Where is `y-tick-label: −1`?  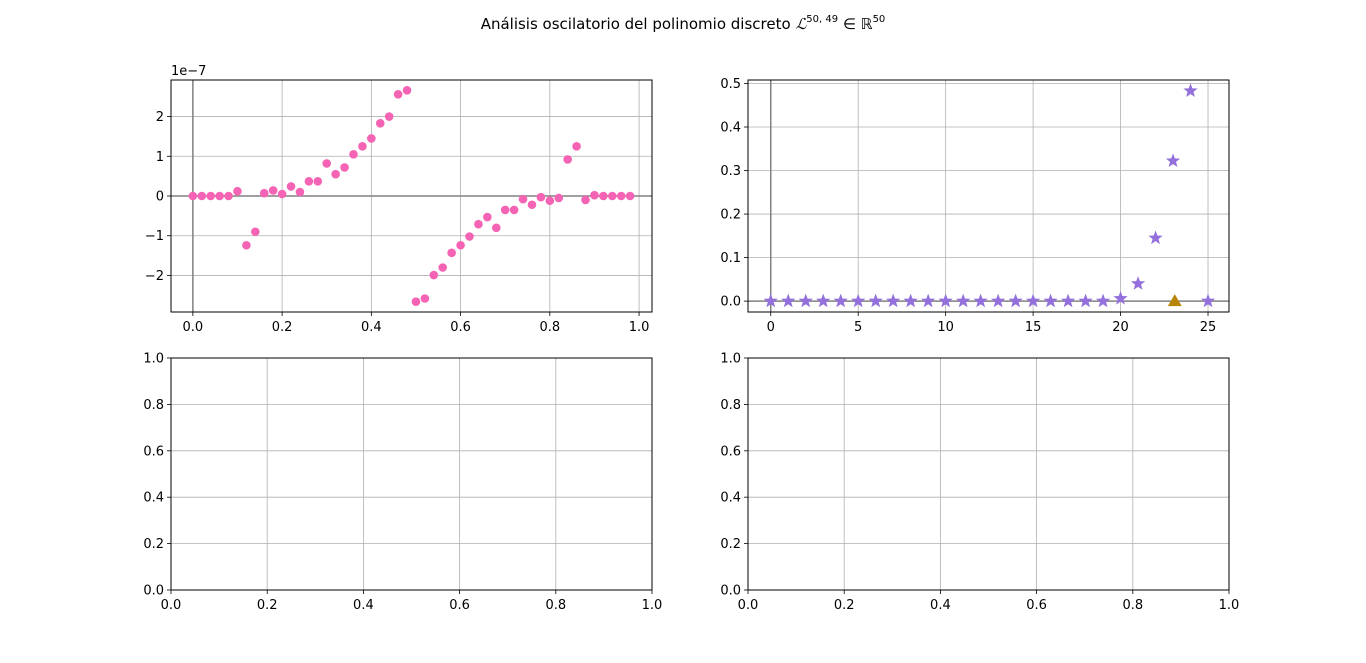 y-tick-label: −1 is located at coordinates (154, 236).